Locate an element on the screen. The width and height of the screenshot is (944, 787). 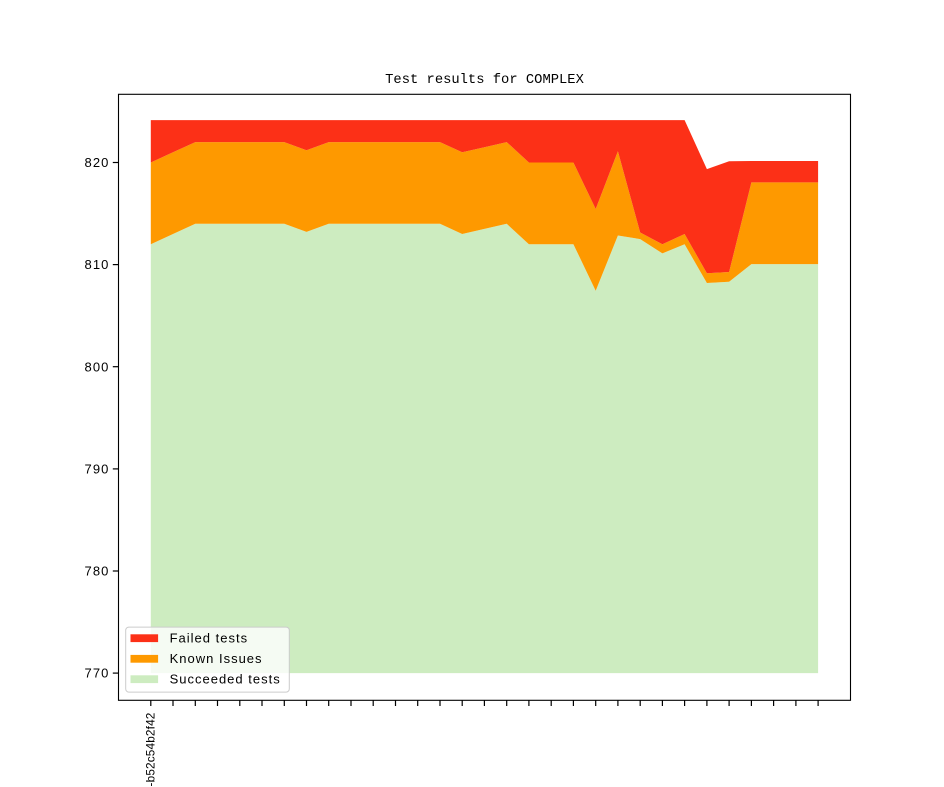
svg-text: 810 is located at coordinates (97, 264).